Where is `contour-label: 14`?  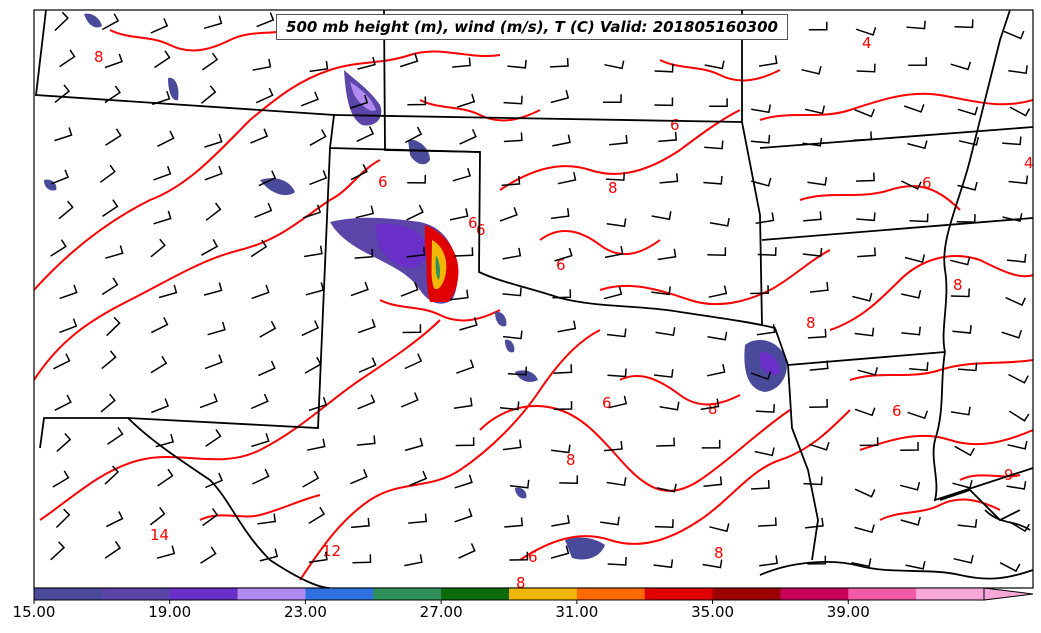 contour-label: 14 is located at coordinates (159, 535).